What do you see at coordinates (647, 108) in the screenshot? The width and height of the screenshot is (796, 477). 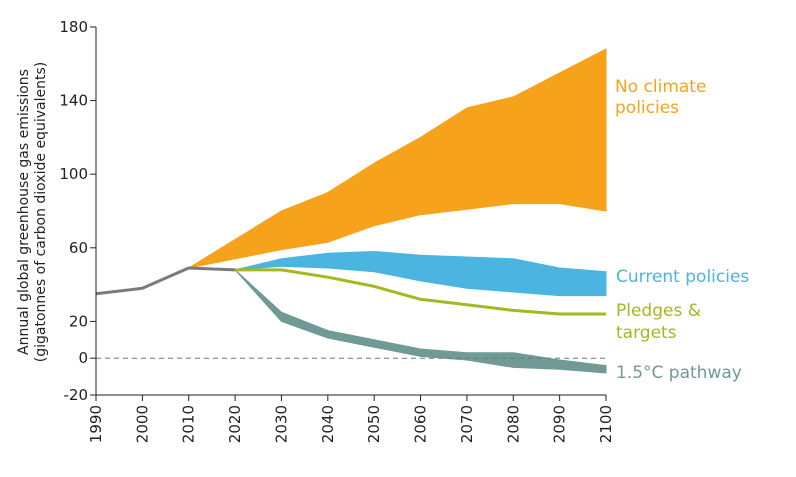 I see `no-climate-policies-label: policies` at bounding box center [647, 108].